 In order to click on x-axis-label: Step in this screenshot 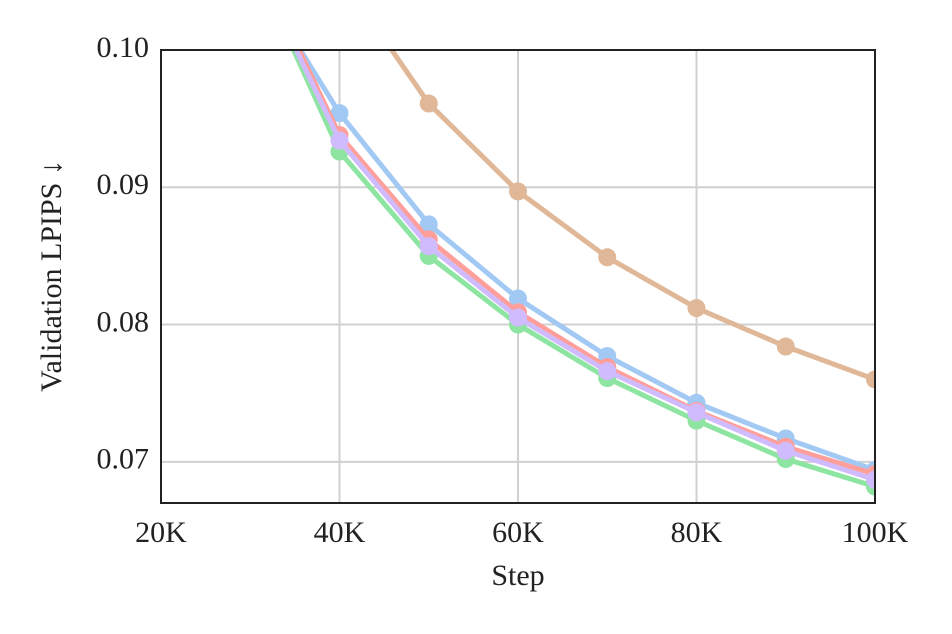, I will do `click(517, 575)`.